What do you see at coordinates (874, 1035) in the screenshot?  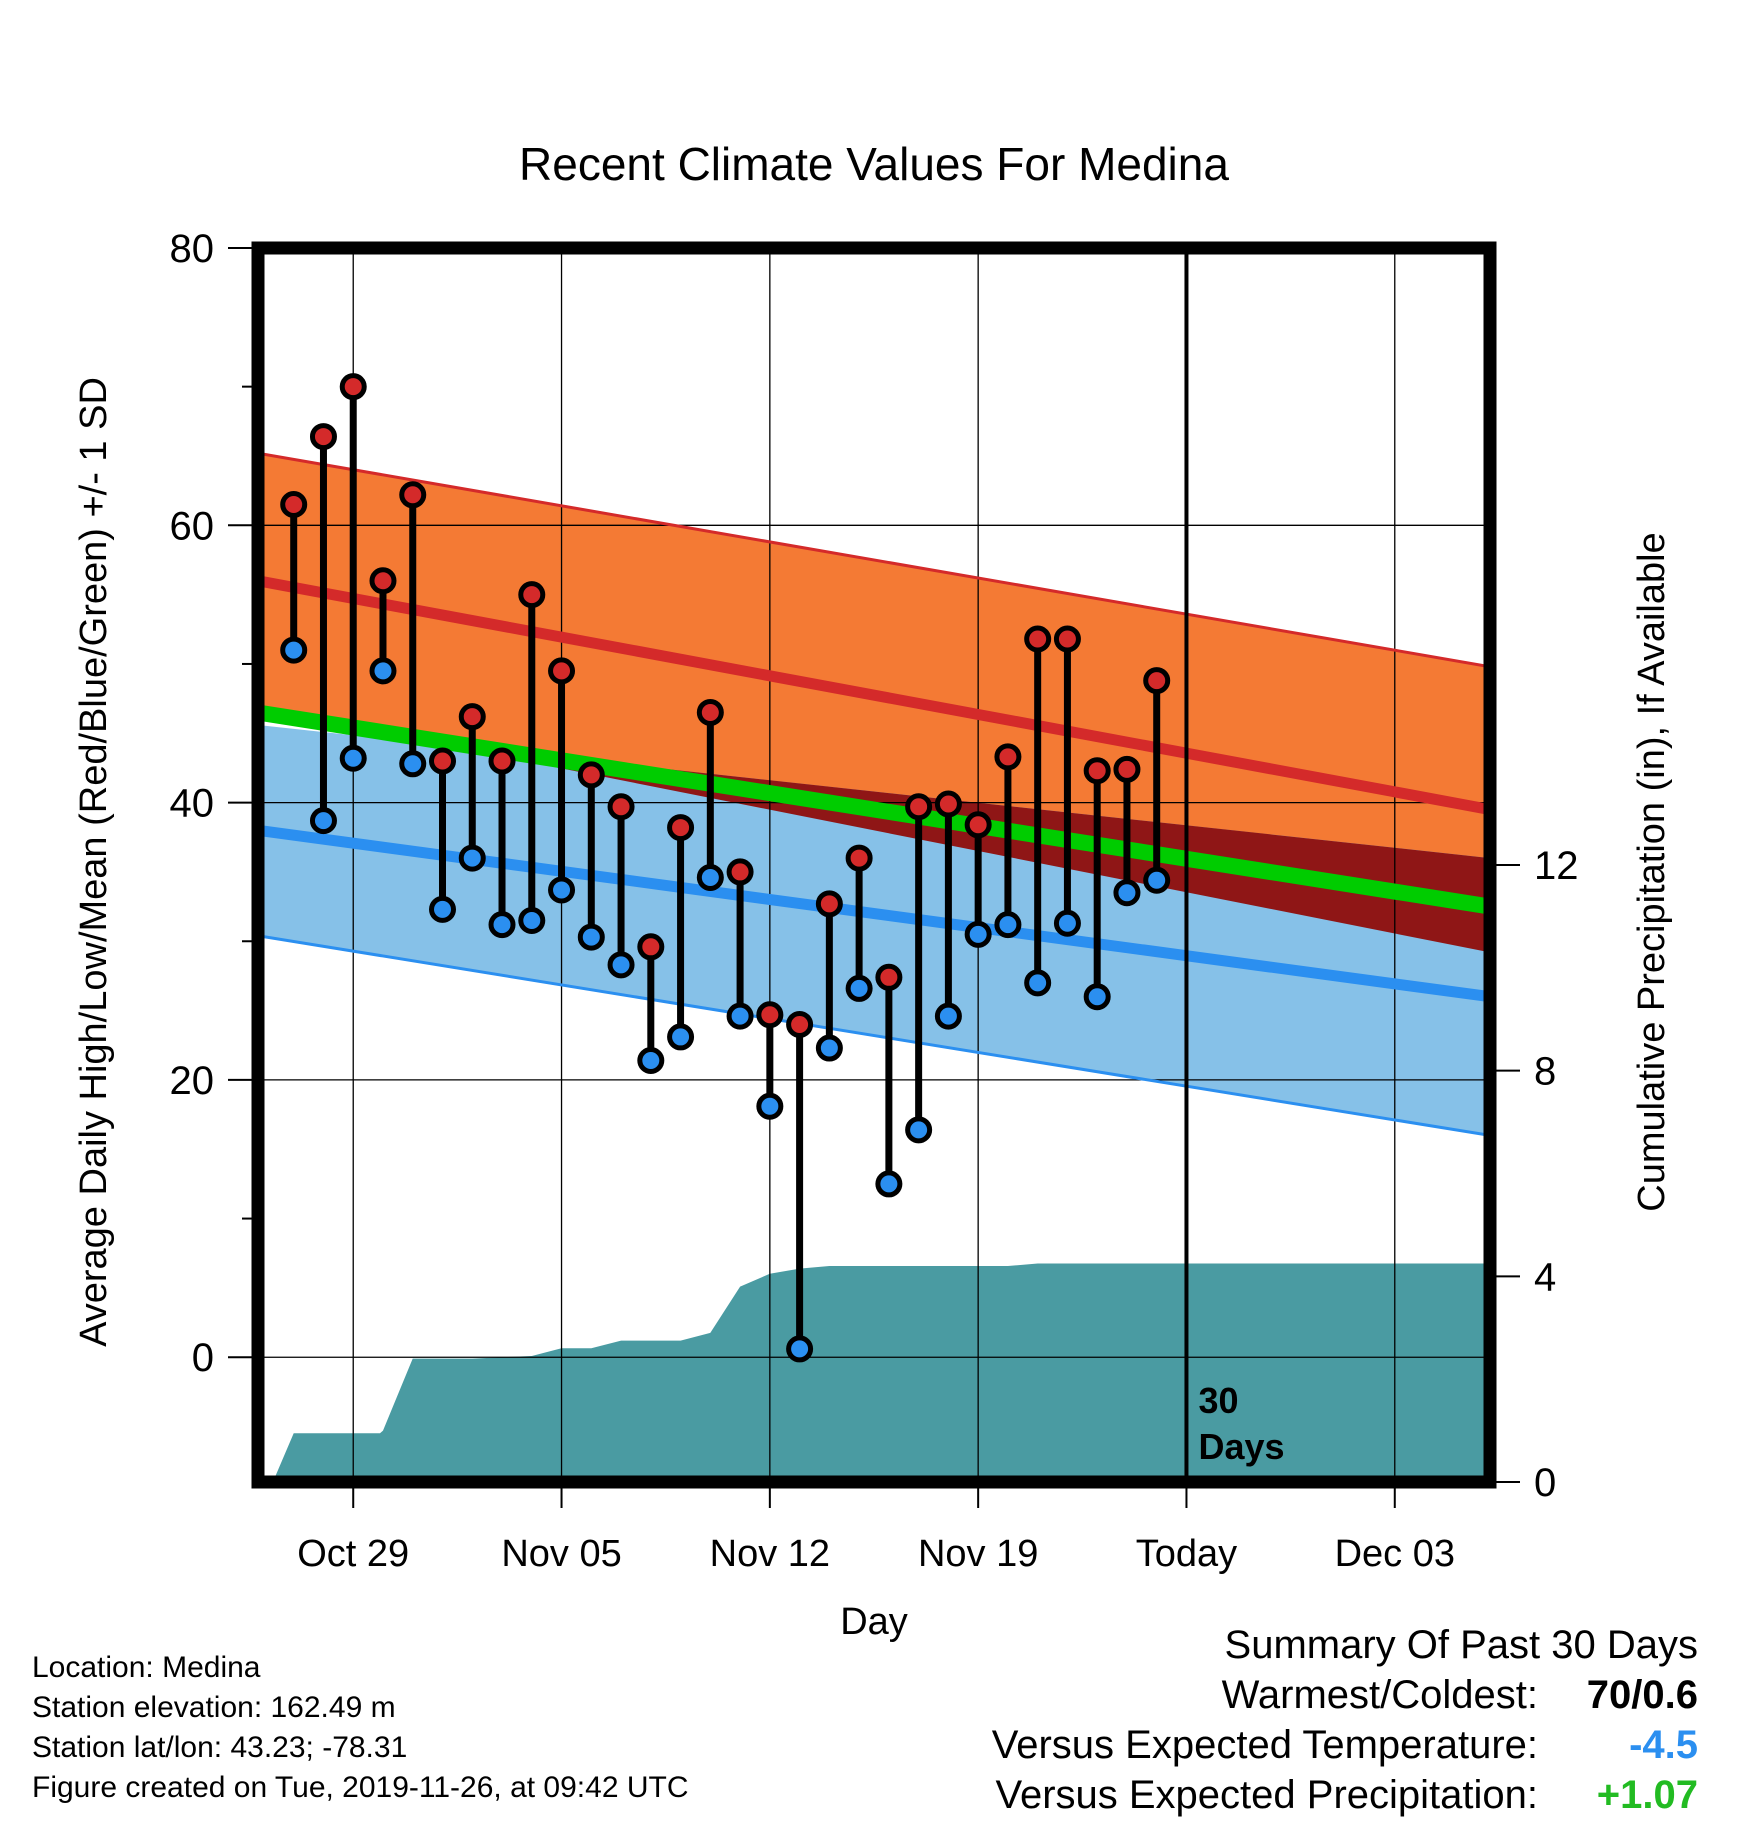 I see `low-sd-lower-line` at bounding box center [874, 1035].